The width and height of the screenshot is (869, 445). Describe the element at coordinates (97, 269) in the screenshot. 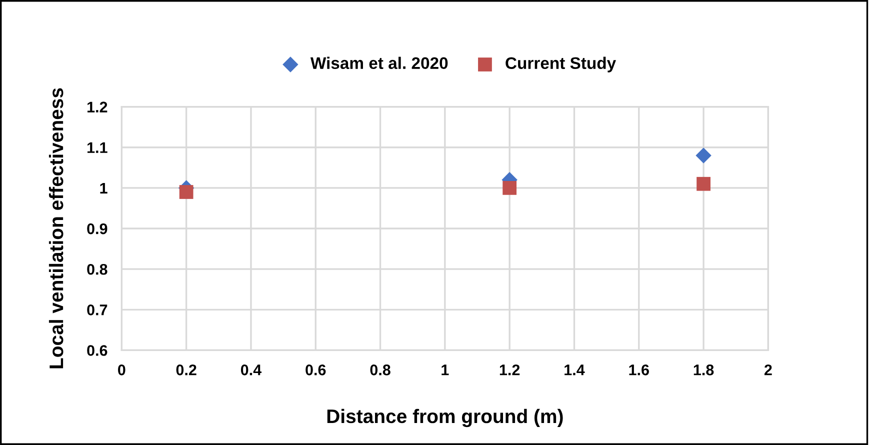

I see `y-tick-label: 0.8` at that location.